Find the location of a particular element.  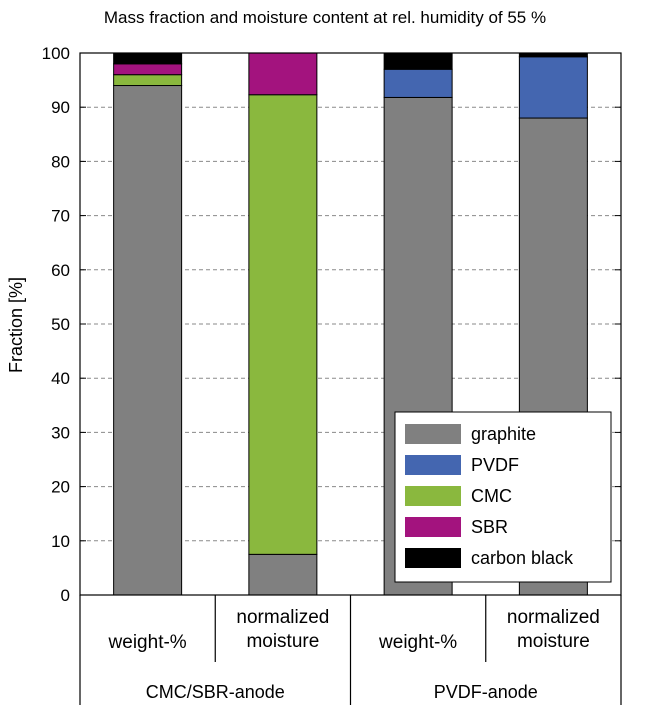

legend-label: CMC is located at coordinates (491, 496).